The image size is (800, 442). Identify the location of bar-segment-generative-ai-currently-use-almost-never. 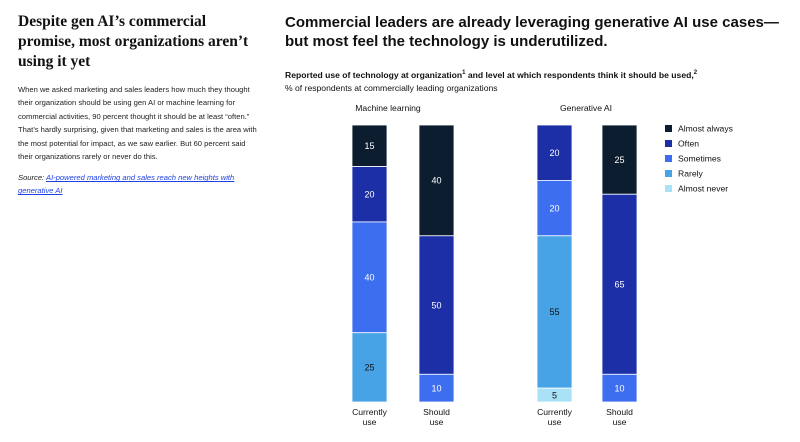
(554, 395).